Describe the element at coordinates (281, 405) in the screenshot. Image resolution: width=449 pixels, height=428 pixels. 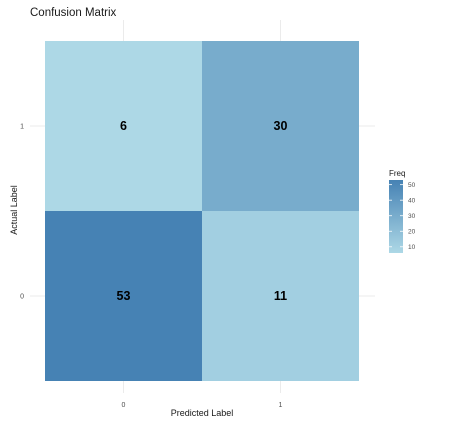
I see `x-tick-label: 1` at that location.